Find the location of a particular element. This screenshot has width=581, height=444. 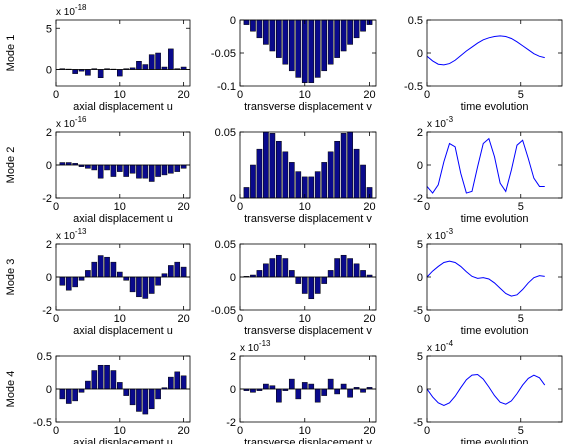

series-line is located at coordinates (485, 165).